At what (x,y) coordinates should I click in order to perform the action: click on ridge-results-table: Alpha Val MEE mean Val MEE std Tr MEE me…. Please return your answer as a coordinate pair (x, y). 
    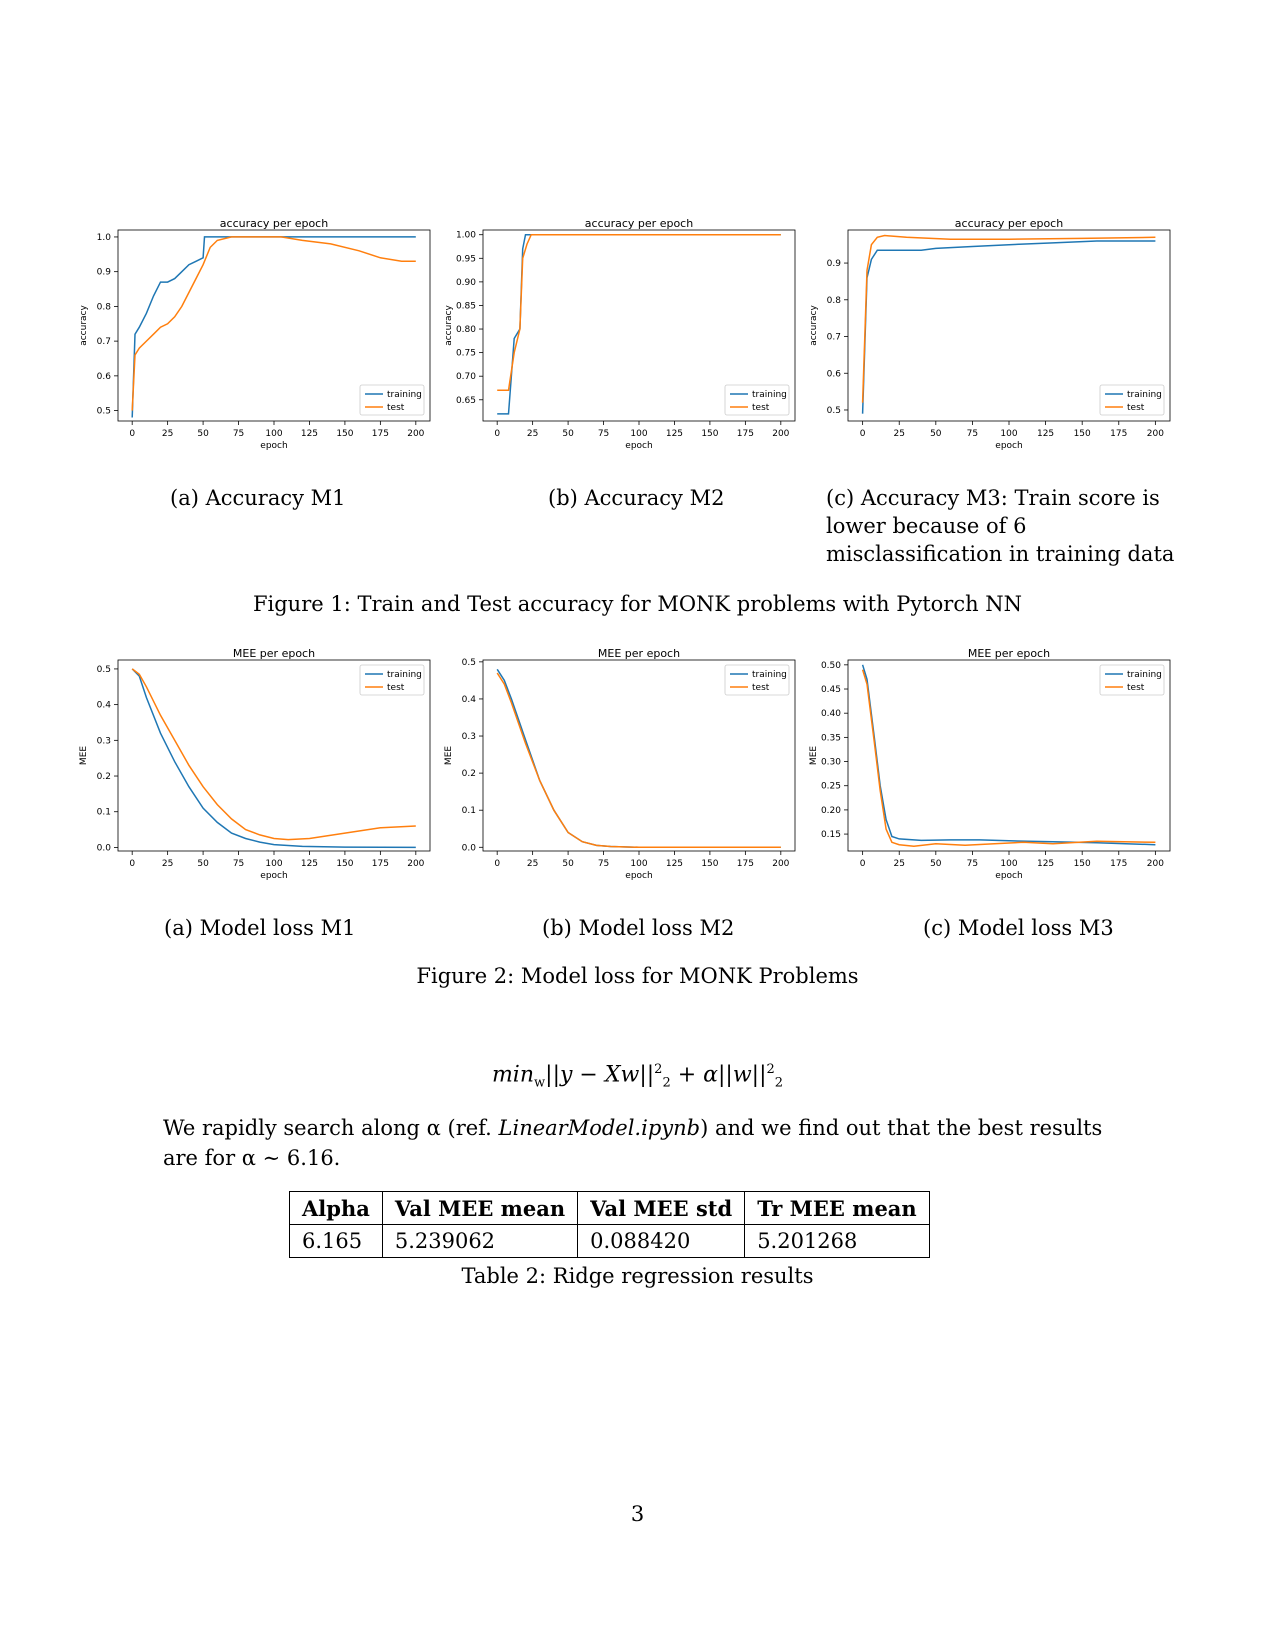
    Looking at the image, I should click on (609, 1224).